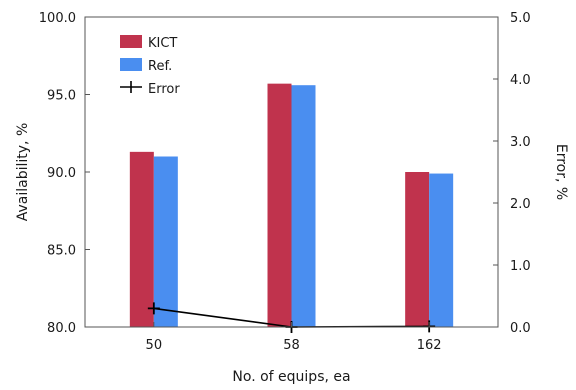  Describe the element at coordinates (291, 377) in the screenshot. I see `x-axis-label: No. of equips, ea` at that location.